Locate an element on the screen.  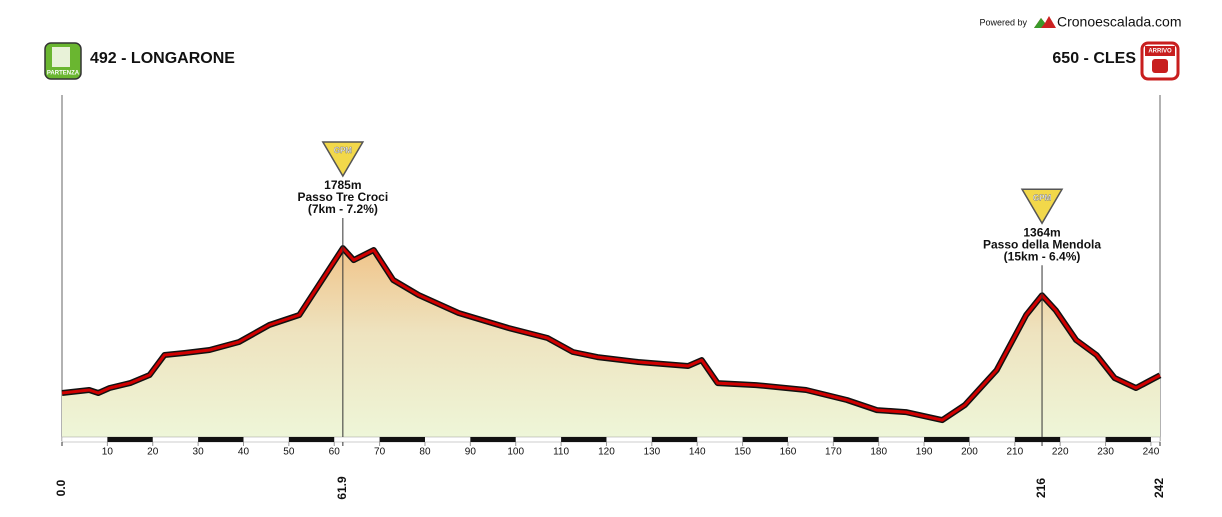
finish-icon is located at coordinates (1160, 66).